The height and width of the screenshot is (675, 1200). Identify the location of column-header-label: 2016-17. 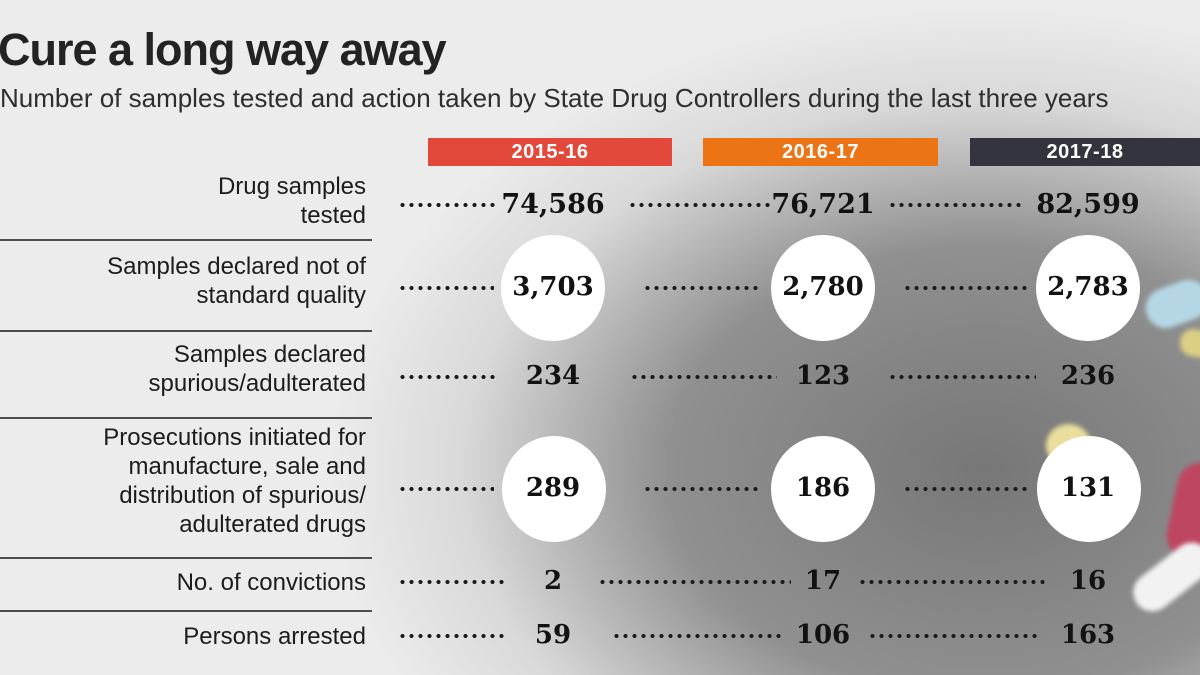
(820, 151).